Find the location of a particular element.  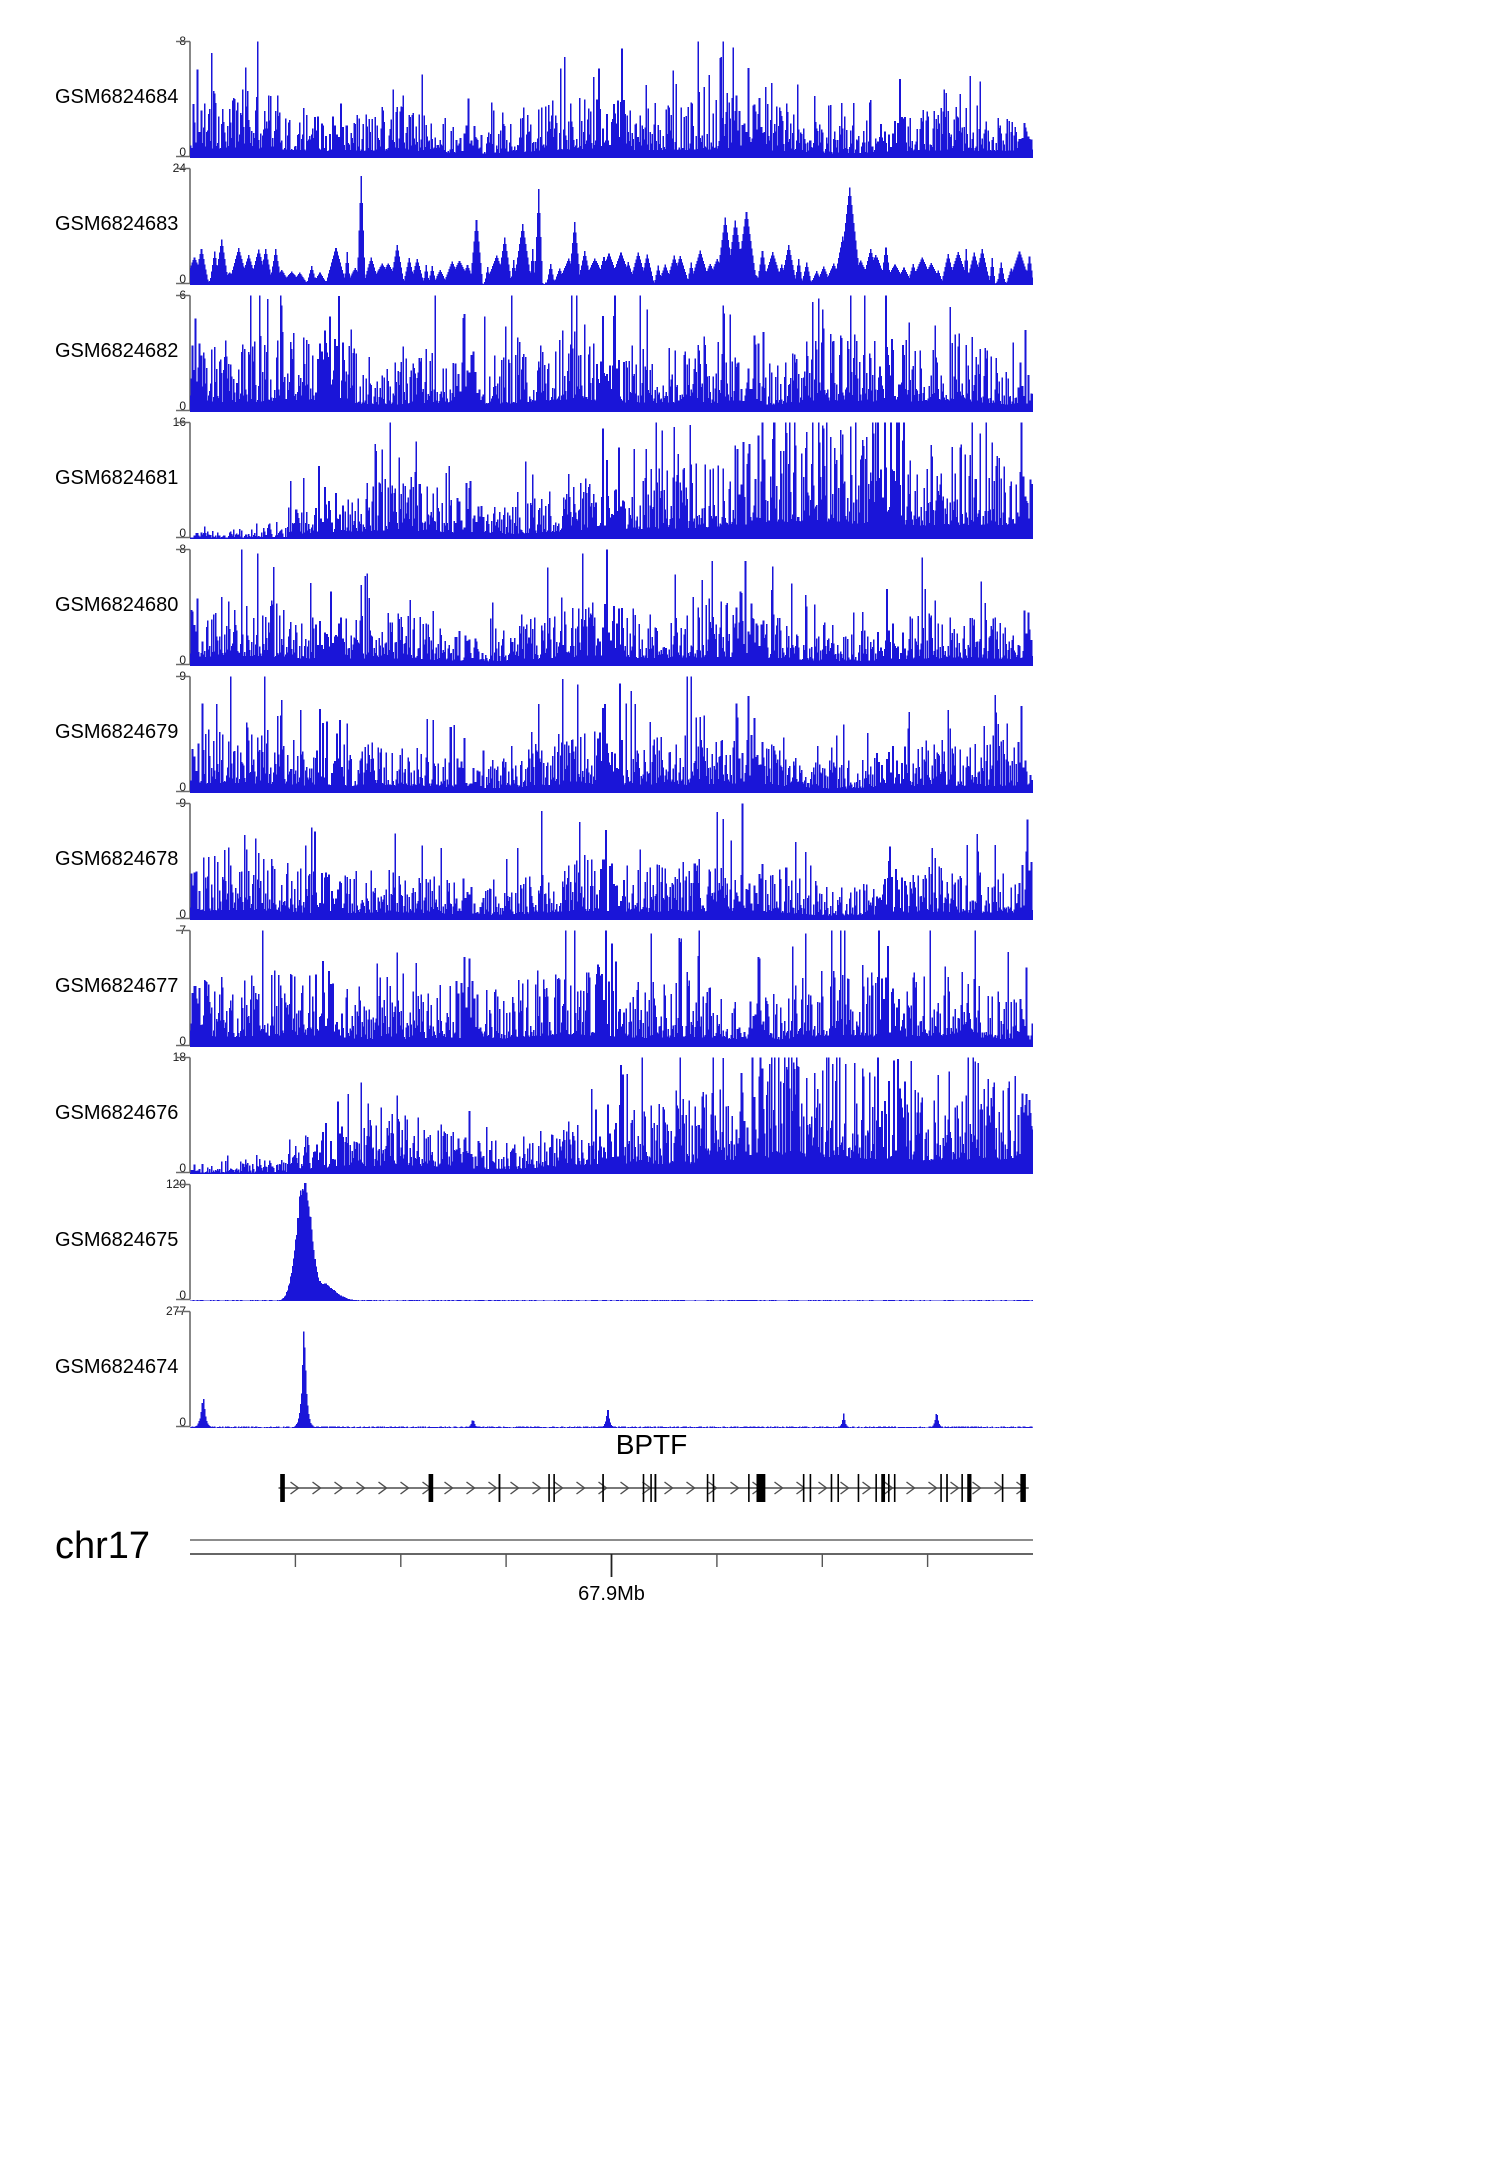

axis-position-label: 67.9Mb is located at coordinates (611, 1594).